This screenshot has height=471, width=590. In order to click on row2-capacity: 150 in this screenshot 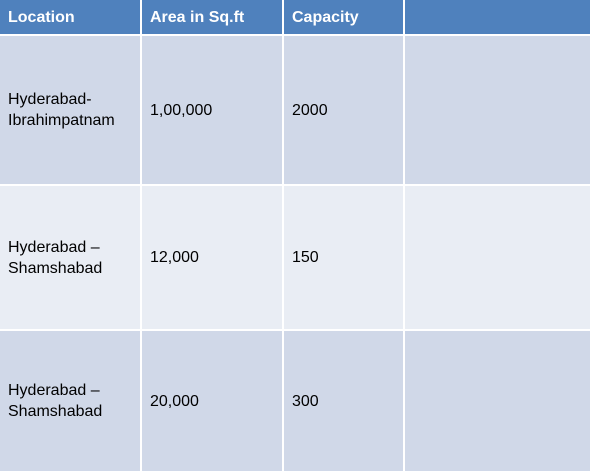, I will do `click(343, 257)`.